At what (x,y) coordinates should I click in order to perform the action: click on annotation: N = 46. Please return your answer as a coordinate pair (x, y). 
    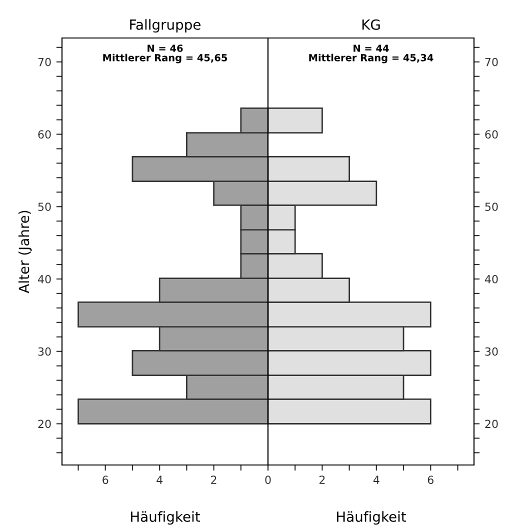
    Looking at the image, I should click on (165, 48).